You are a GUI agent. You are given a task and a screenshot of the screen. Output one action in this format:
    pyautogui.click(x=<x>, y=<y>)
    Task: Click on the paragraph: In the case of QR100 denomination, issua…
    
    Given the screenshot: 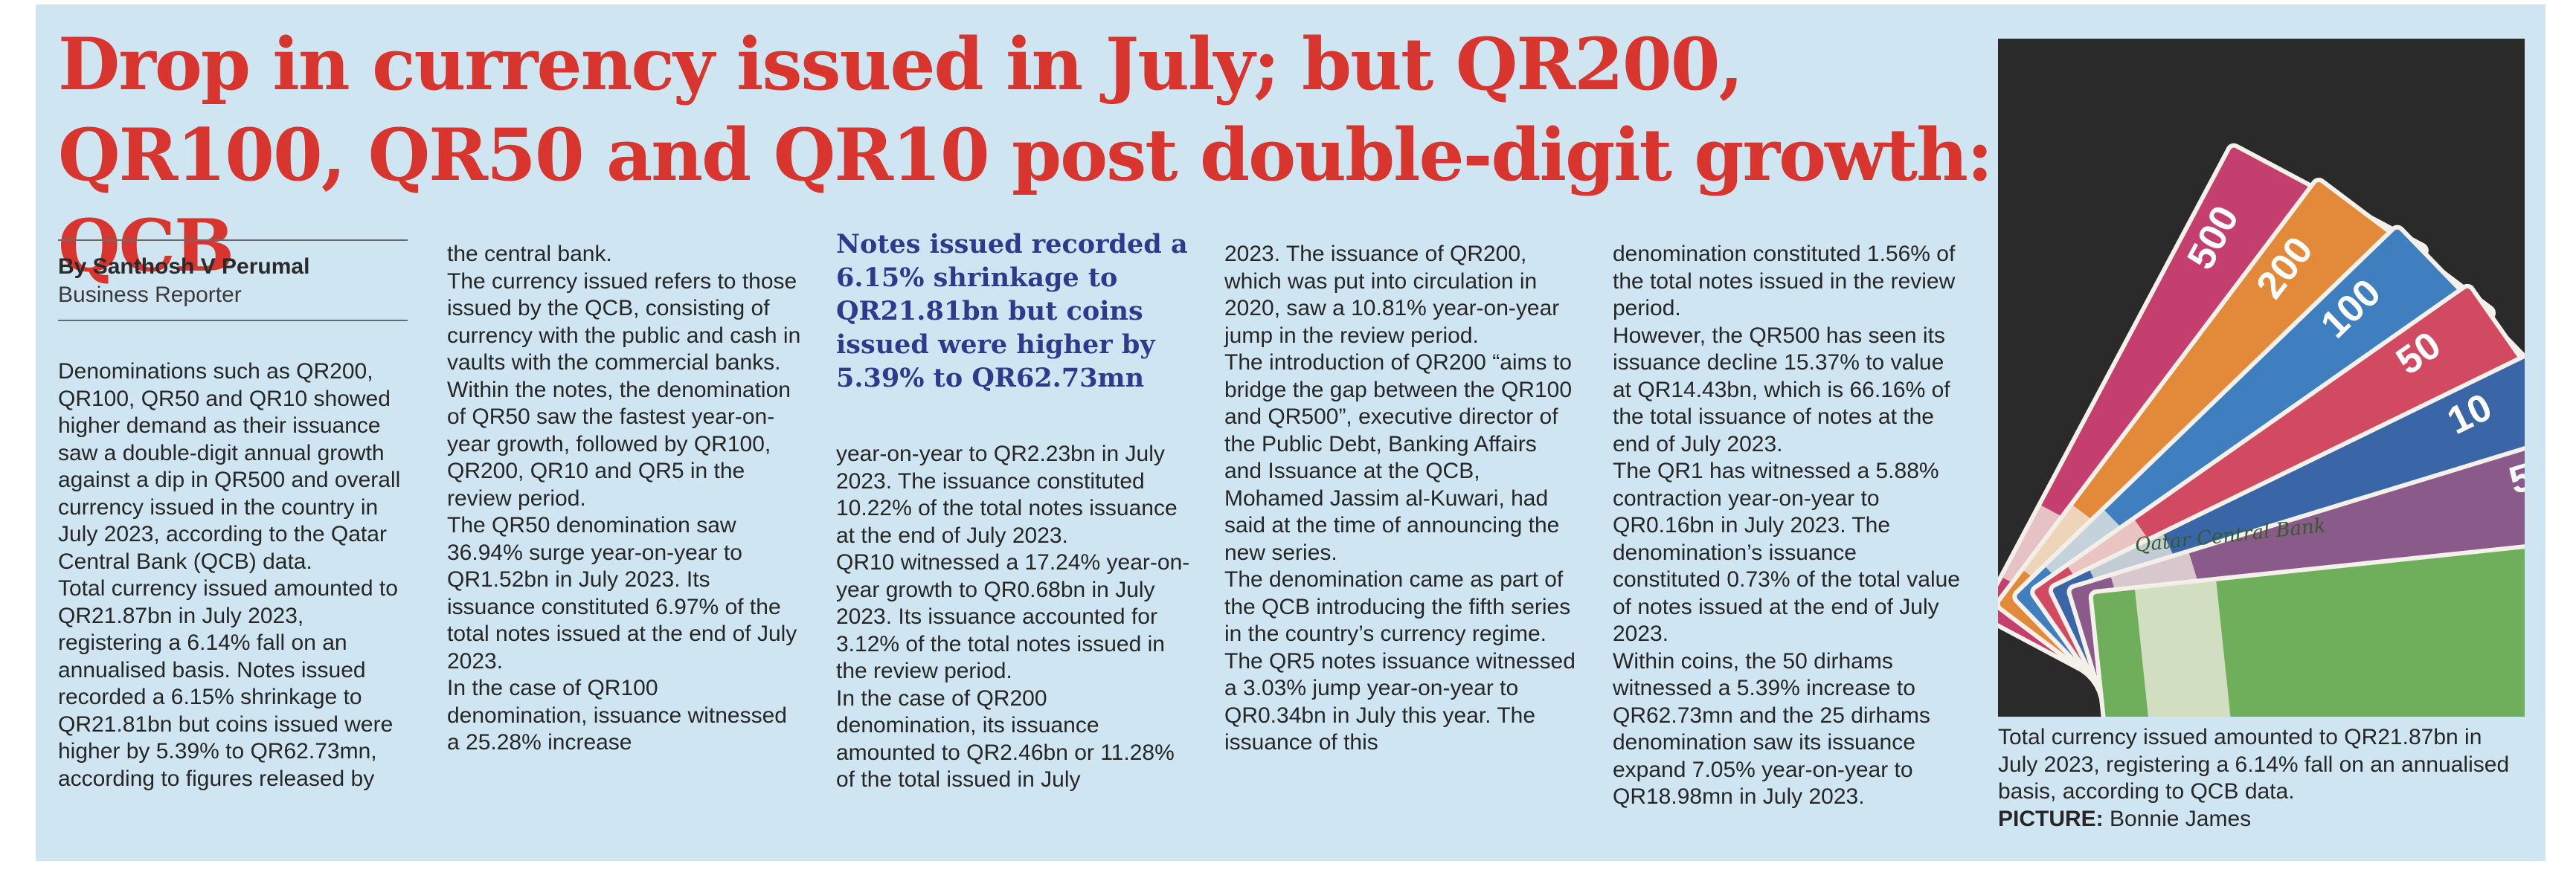 What is the action you would take?
    pyautogui.click(x=617, y=715)
    